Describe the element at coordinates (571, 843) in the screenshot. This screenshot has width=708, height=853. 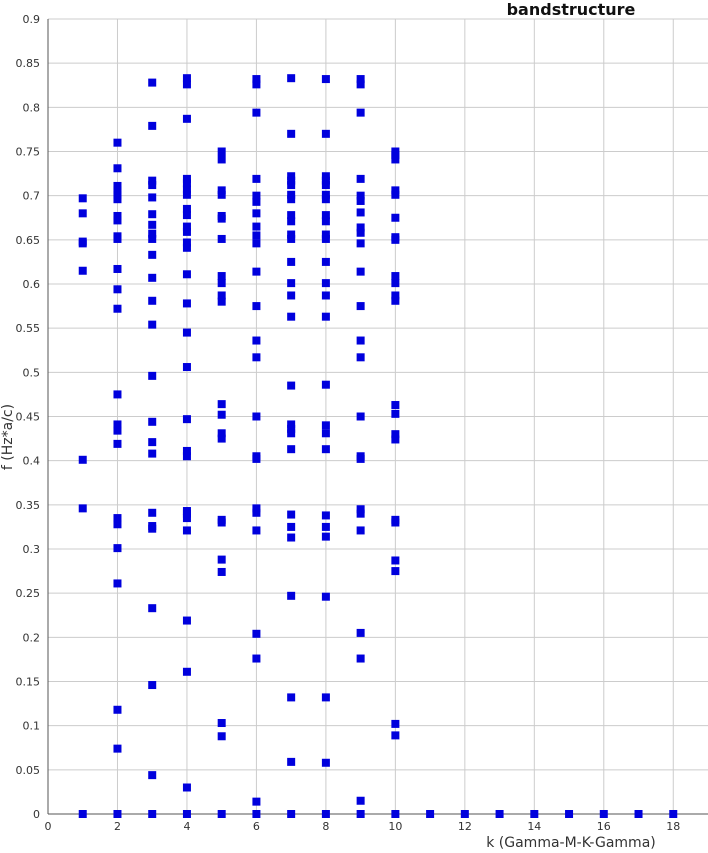
I see `x-axis-label: k (Gamma-M-K-Gamma)` at that location.